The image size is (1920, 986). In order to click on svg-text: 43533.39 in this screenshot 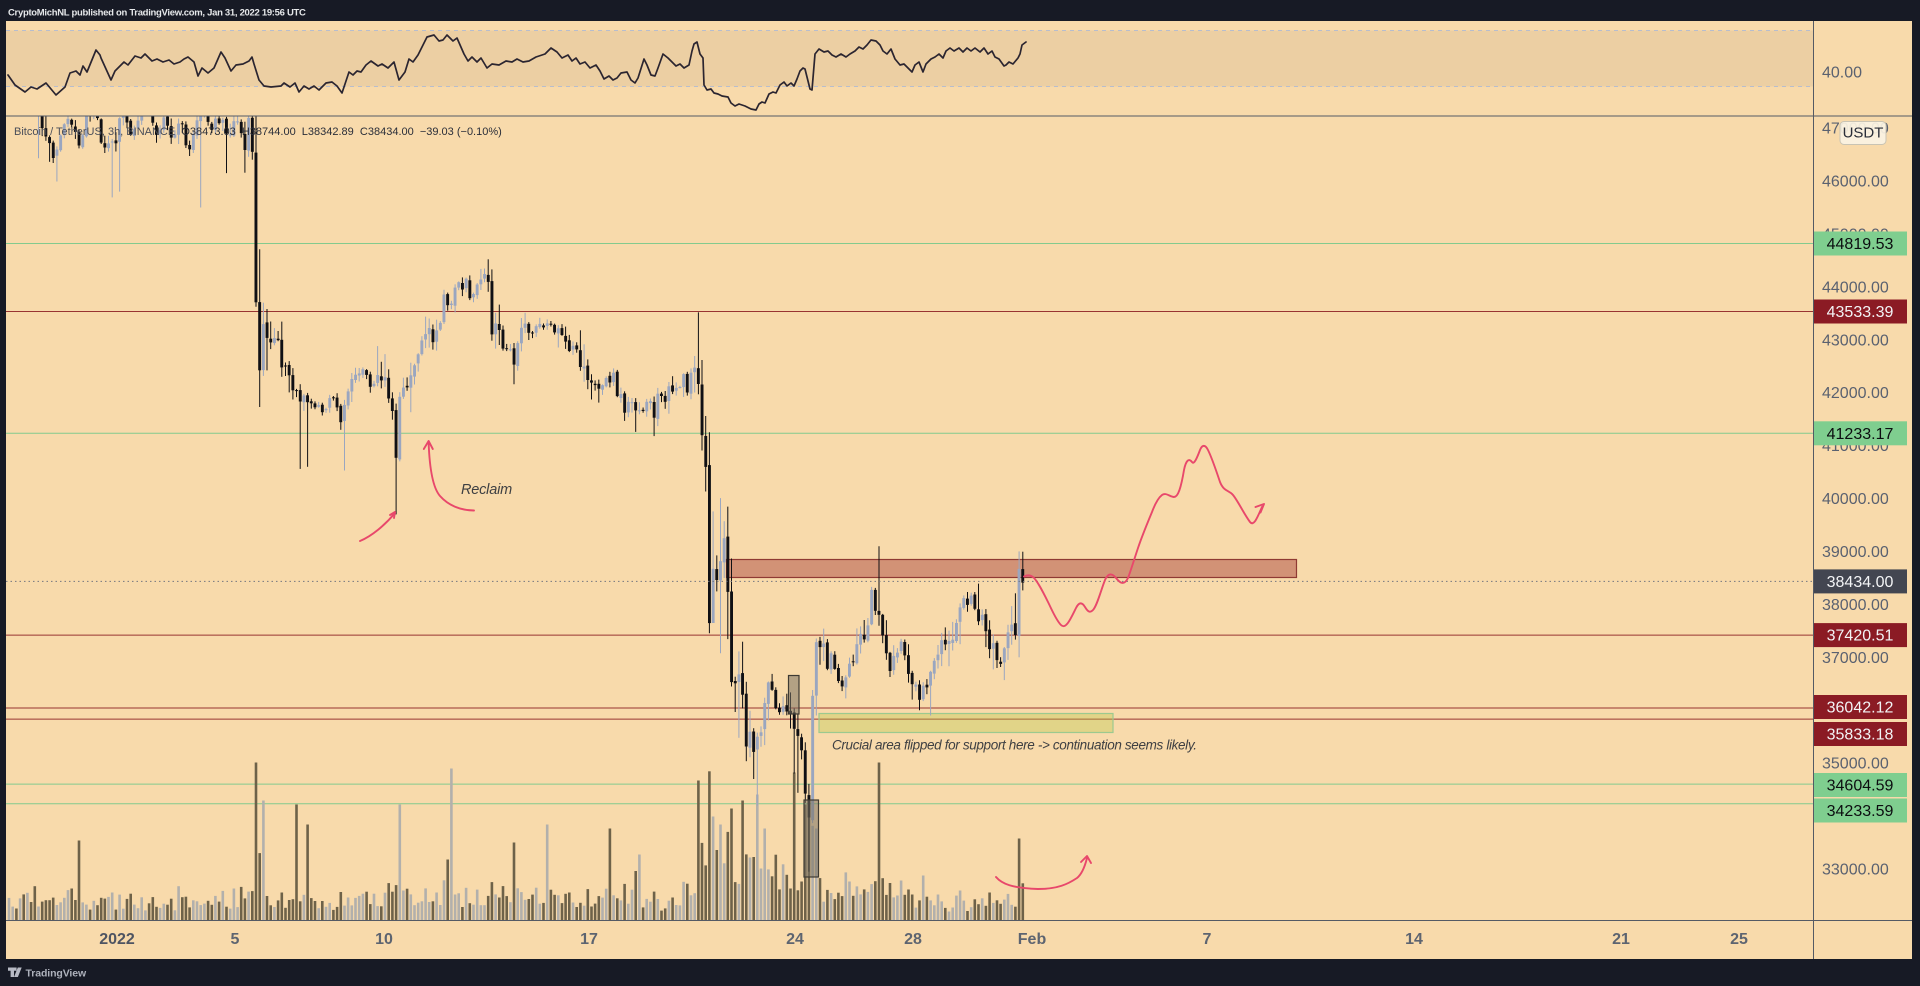, I will do `click(1860, 312)`.